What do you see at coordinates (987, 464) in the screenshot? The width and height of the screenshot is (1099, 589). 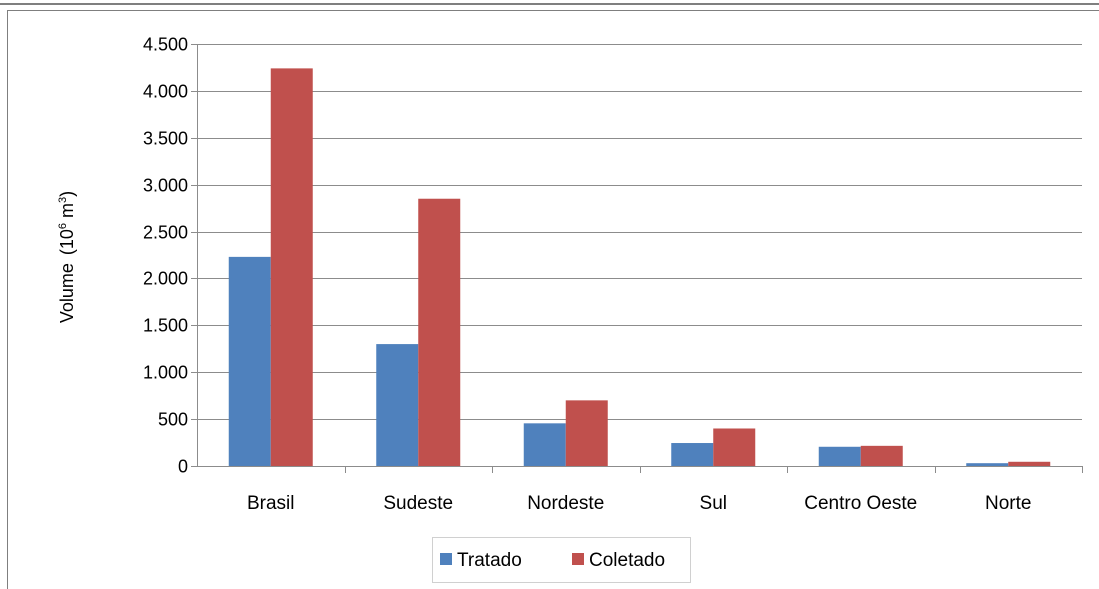 I see `bar-tratado-norte` at bounding box center [987, 464].